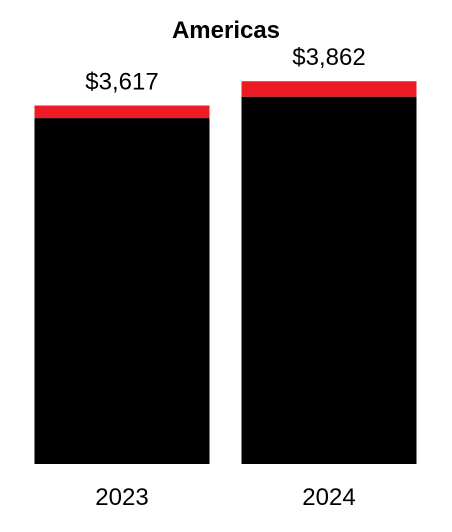 The image size is (452, 532). I want to click on chart-title: Americas, so click(226, 30).